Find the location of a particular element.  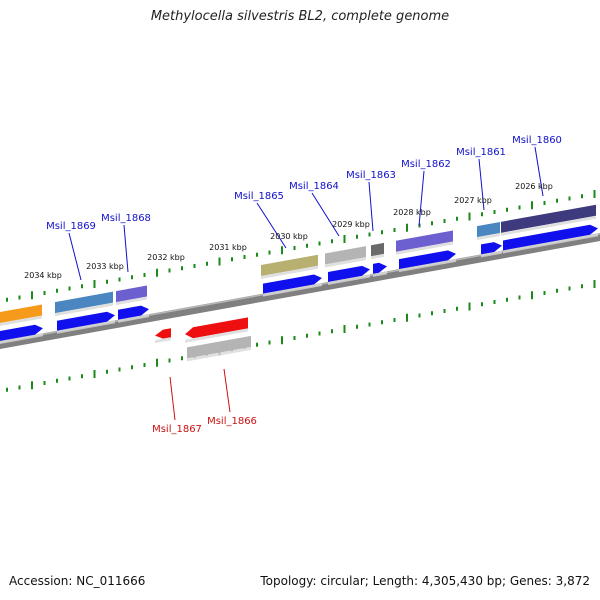

svg-text: Msil_1861 is located at coordinates (481, 152).